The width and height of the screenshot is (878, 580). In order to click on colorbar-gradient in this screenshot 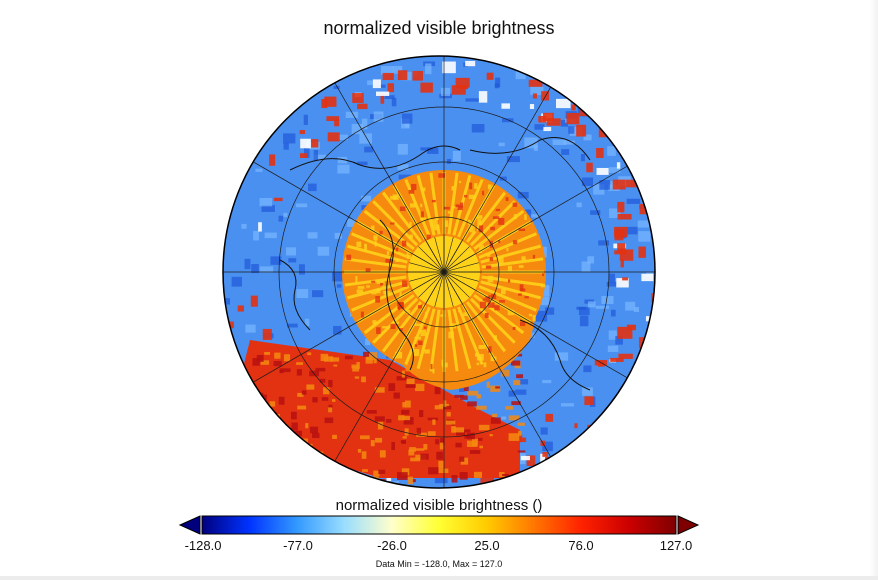, I will do `click(439, 525)`.